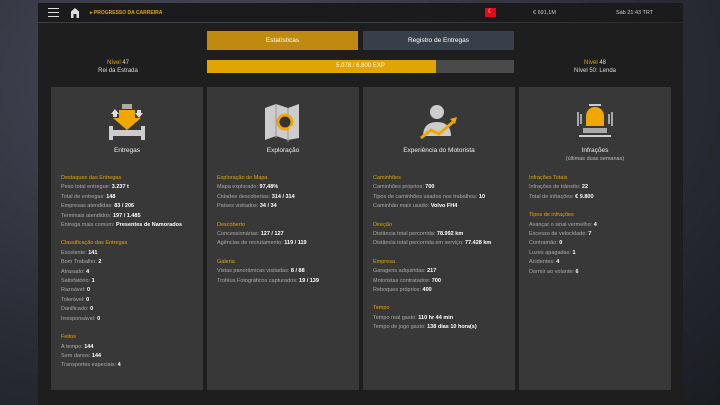 Image resolution: width=720 pixels, height=405 pixels. Describe the element at coordinates (427, 290) in the screenshot. I see `stat-value: 400` at that location.